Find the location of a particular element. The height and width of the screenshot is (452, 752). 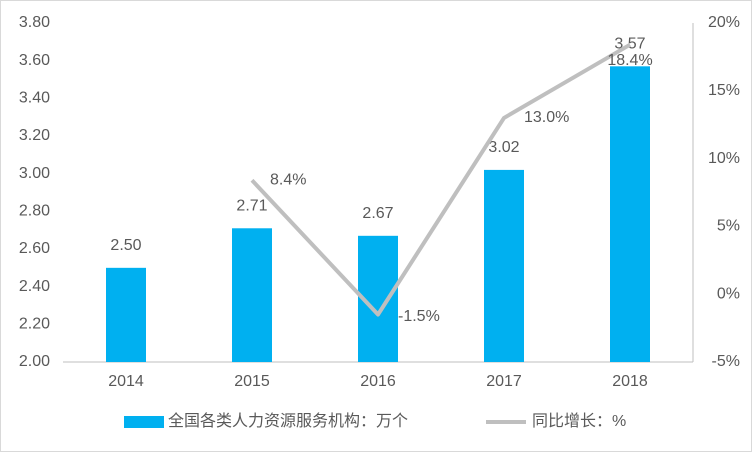

y-tick-label: 3.00 is located at coordinates (34, 173).